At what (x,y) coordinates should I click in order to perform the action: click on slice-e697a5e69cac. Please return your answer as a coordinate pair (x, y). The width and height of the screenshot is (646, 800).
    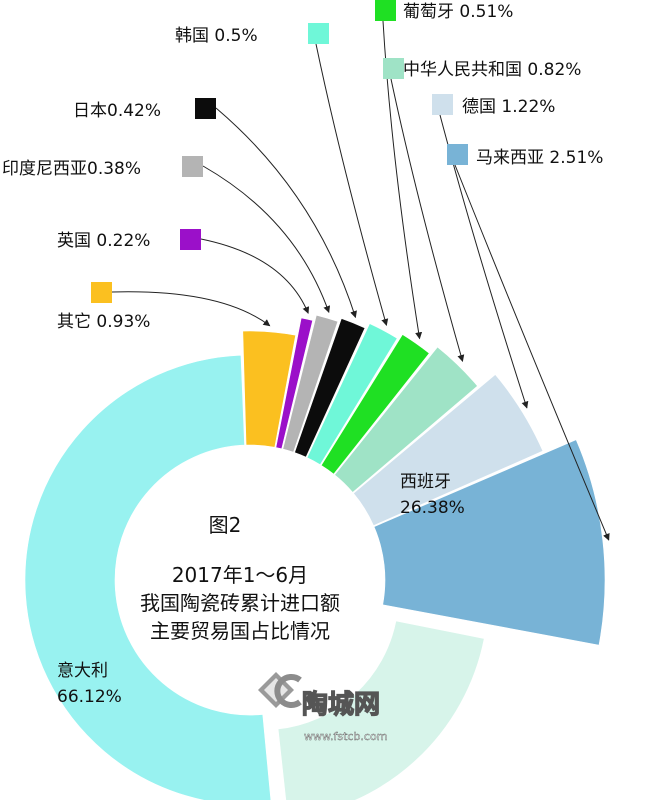
    Looking at the image, I should click on (330, 388).